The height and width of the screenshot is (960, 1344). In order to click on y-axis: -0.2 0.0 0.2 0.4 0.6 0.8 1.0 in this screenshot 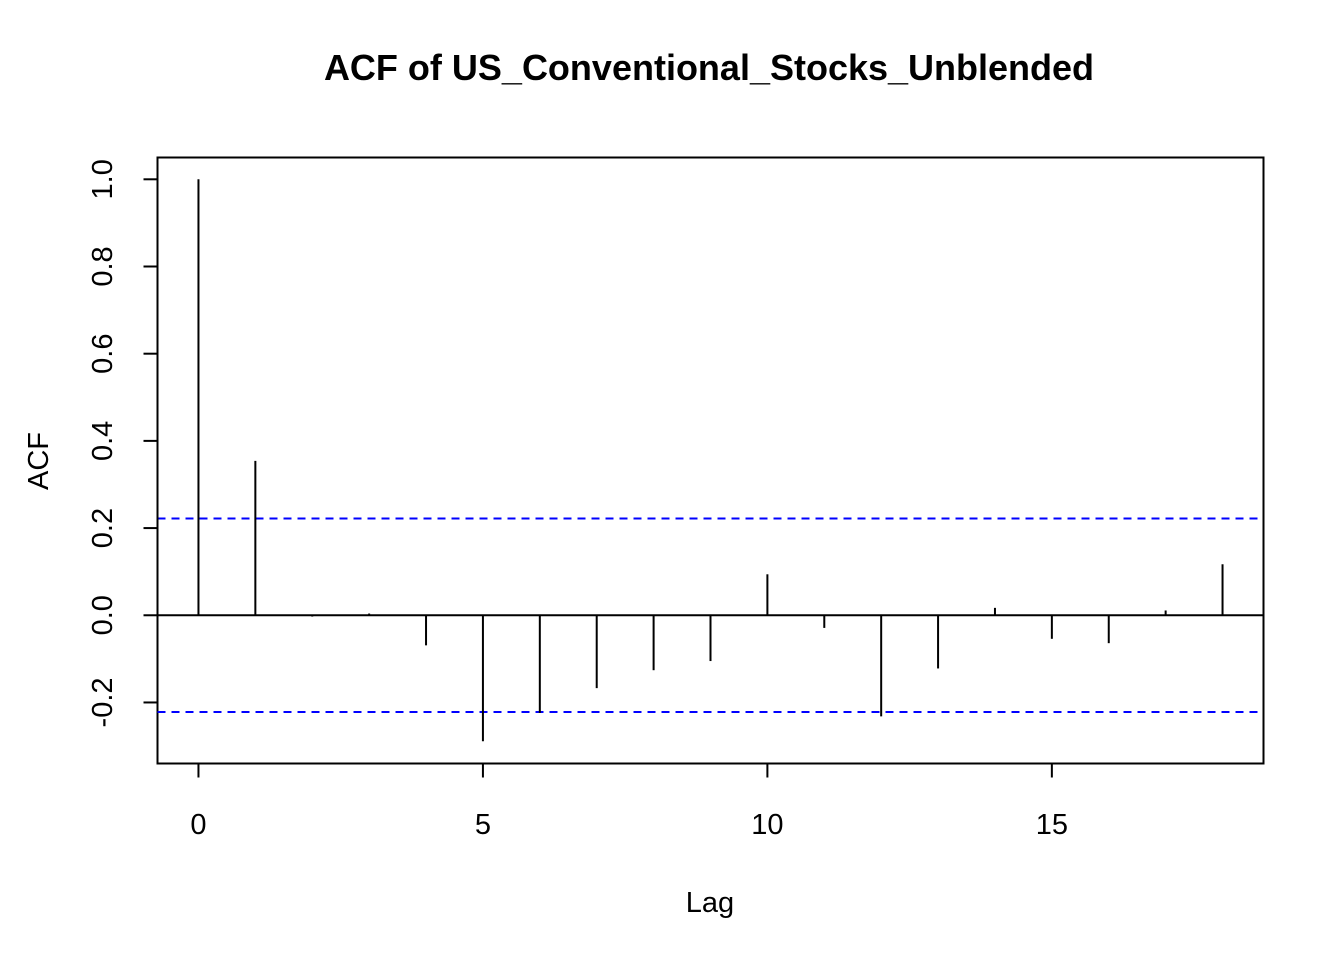, I will do `click(123, 443)`.